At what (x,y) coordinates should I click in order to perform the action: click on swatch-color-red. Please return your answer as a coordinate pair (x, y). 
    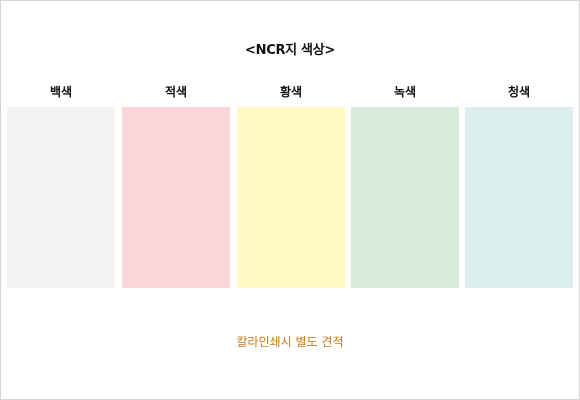
    Looking at the image, I should click on (176, 197).